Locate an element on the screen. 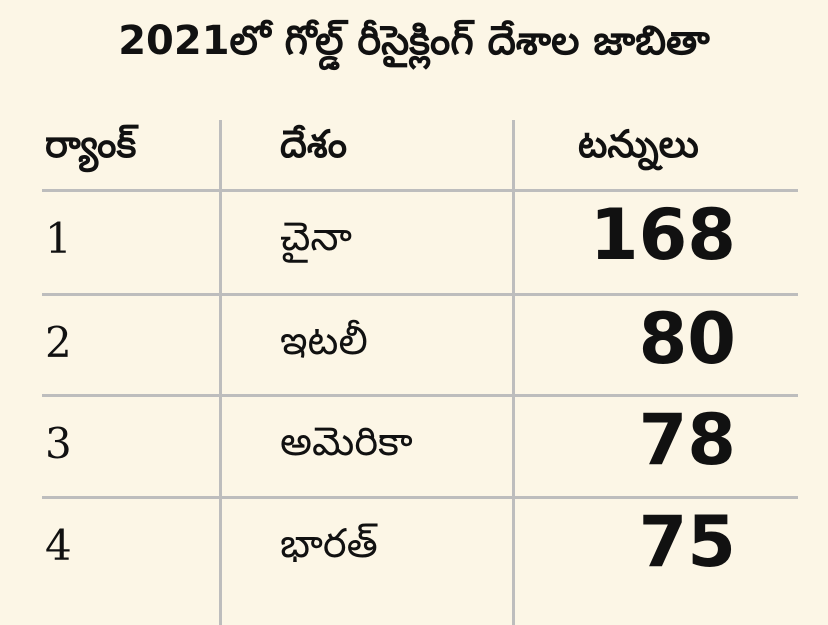  tonnes: 80 is located at coordinates (687, 339).